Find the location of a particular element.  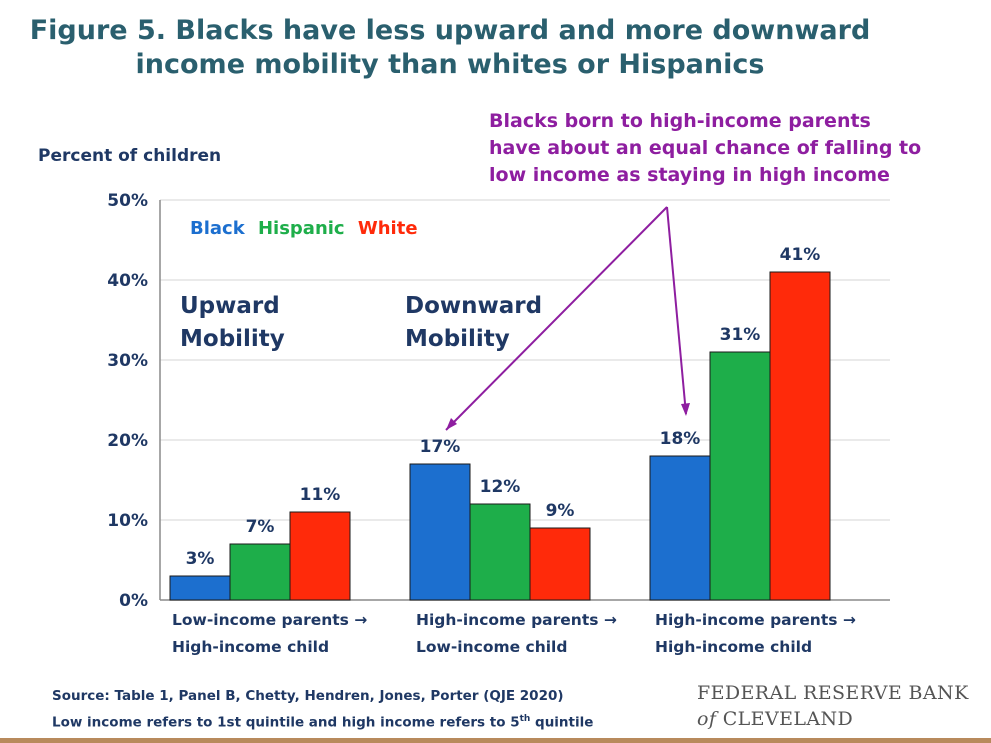

fed-cleveland-logo: FEDERAL RESERVE BANK of CLEVELAND is located at coordinates (833, 706).